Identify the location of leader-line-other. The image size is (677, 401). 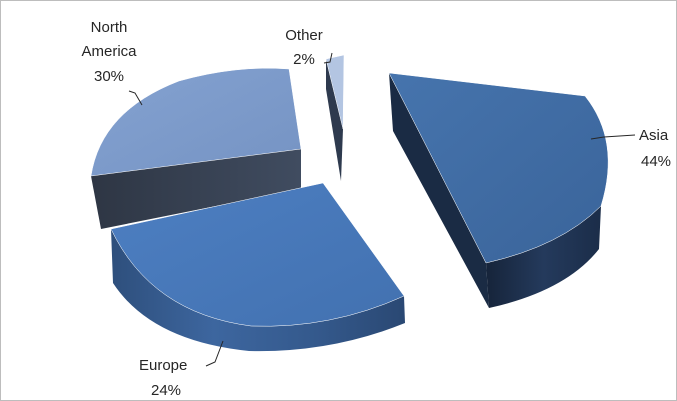
(328, 58).